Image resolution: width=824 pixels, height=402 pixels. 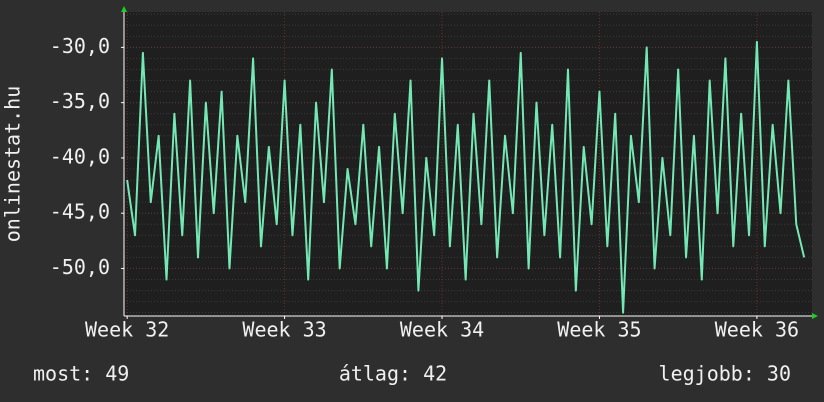 I want to click on footer-best: legjobb: 30, so click(x=725, y=374).